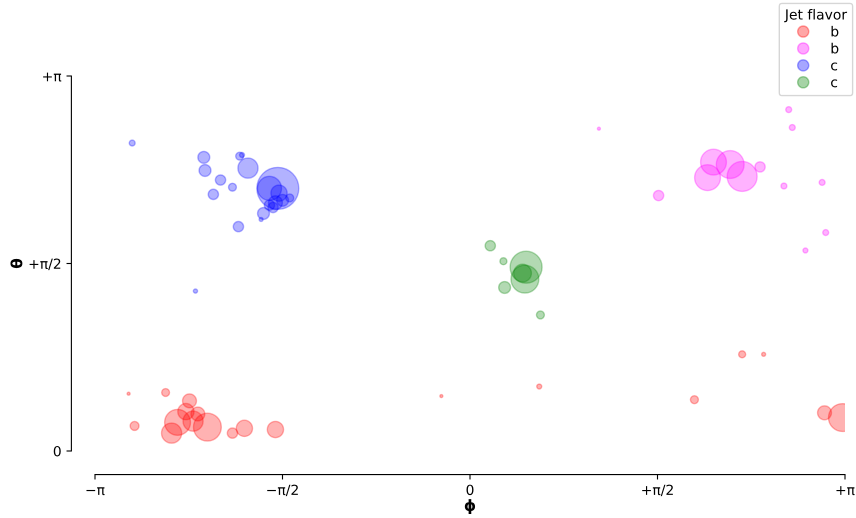 This screenshot has width=856, height=518. Describe the element at coordinates (470, 506) in the screenshot. I see `x-axis-title: ϕ` at that location.